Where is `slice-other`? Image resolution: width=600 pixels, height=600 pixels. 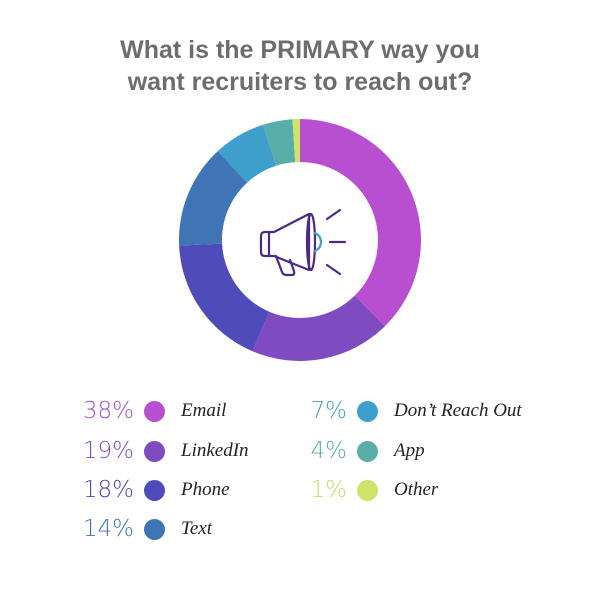
slice-other is located at coordinates (296, 141).